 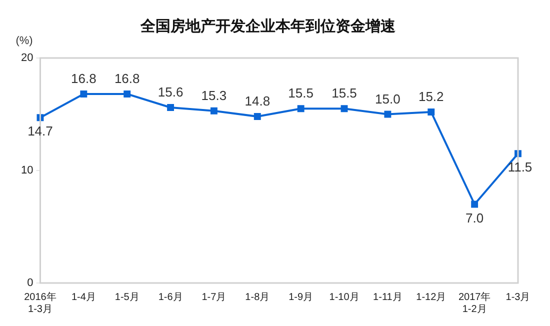 What do you see at coordinates (387, 98) in the screenshot?
I see `data-label: 15.0` at bounding box center [387, 98].